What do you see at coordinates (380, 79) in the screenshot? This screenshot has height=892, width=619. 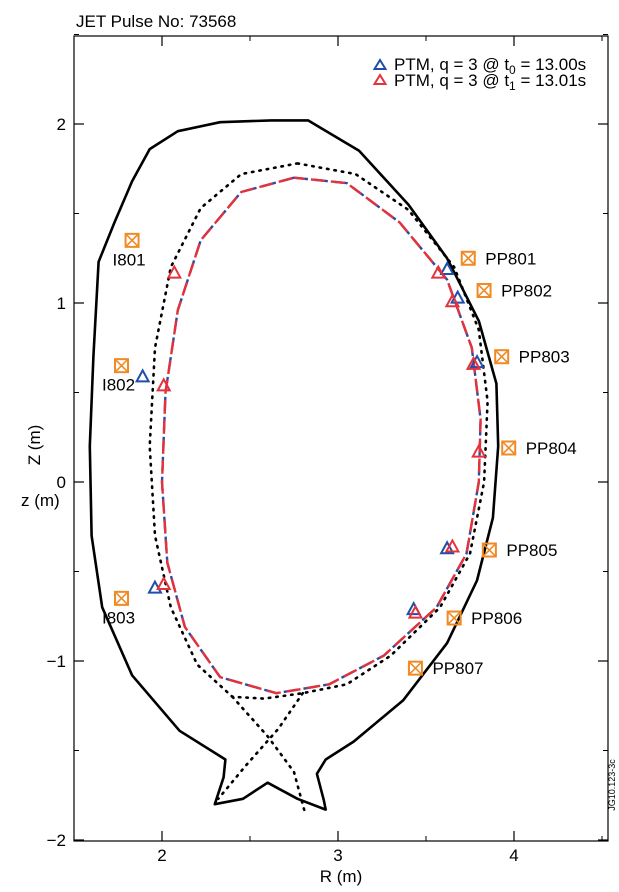 I see `legend-marker-t1` at bounding box center [380, 79].